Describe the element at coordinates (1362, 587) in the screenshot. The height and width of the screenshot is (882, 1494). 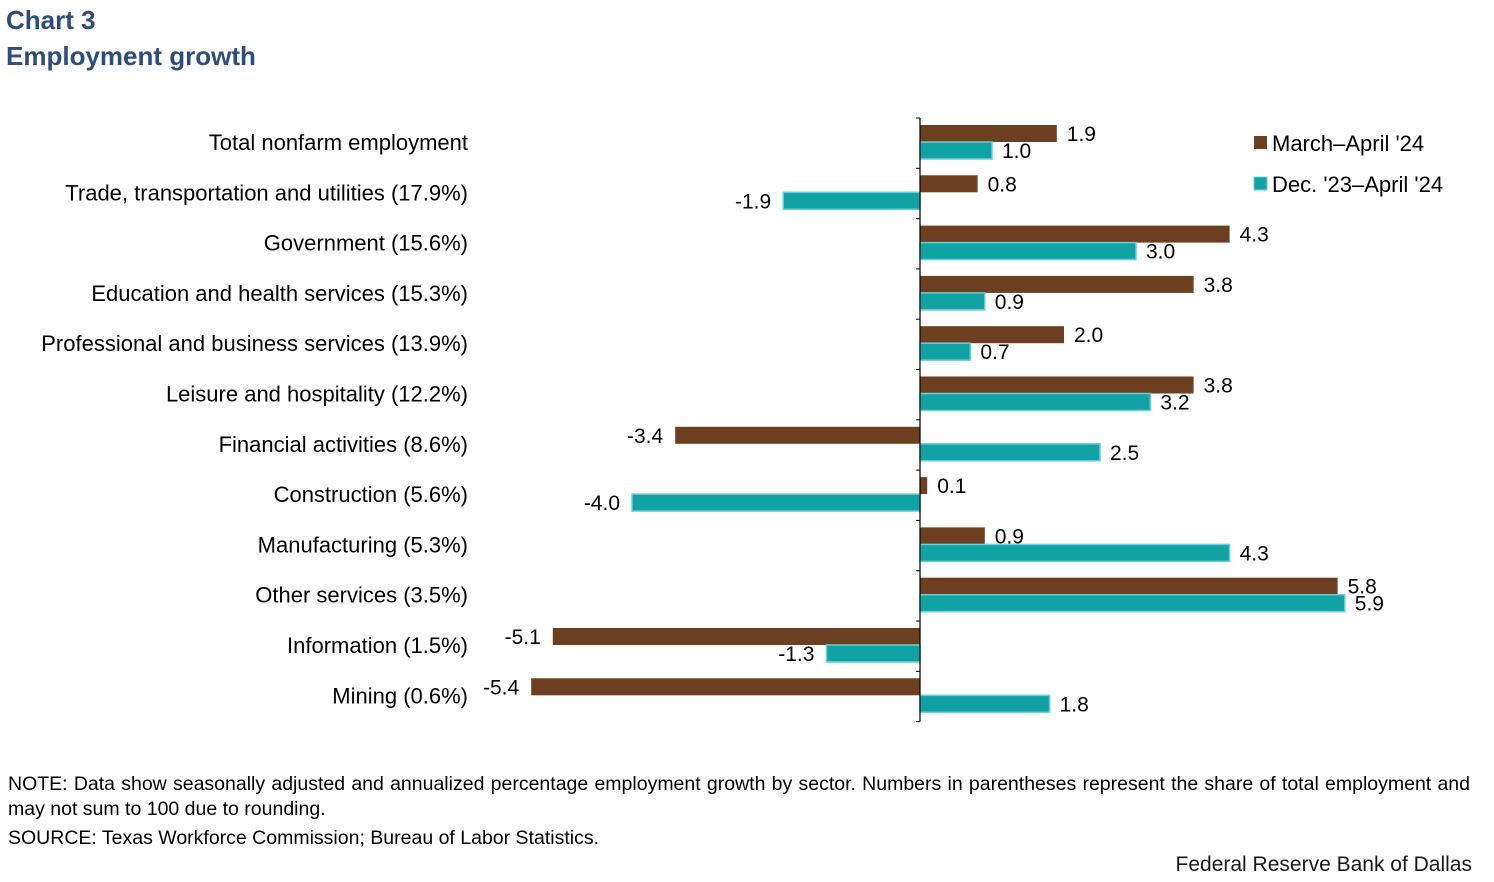
I see `data-label: 5.8` at that location.